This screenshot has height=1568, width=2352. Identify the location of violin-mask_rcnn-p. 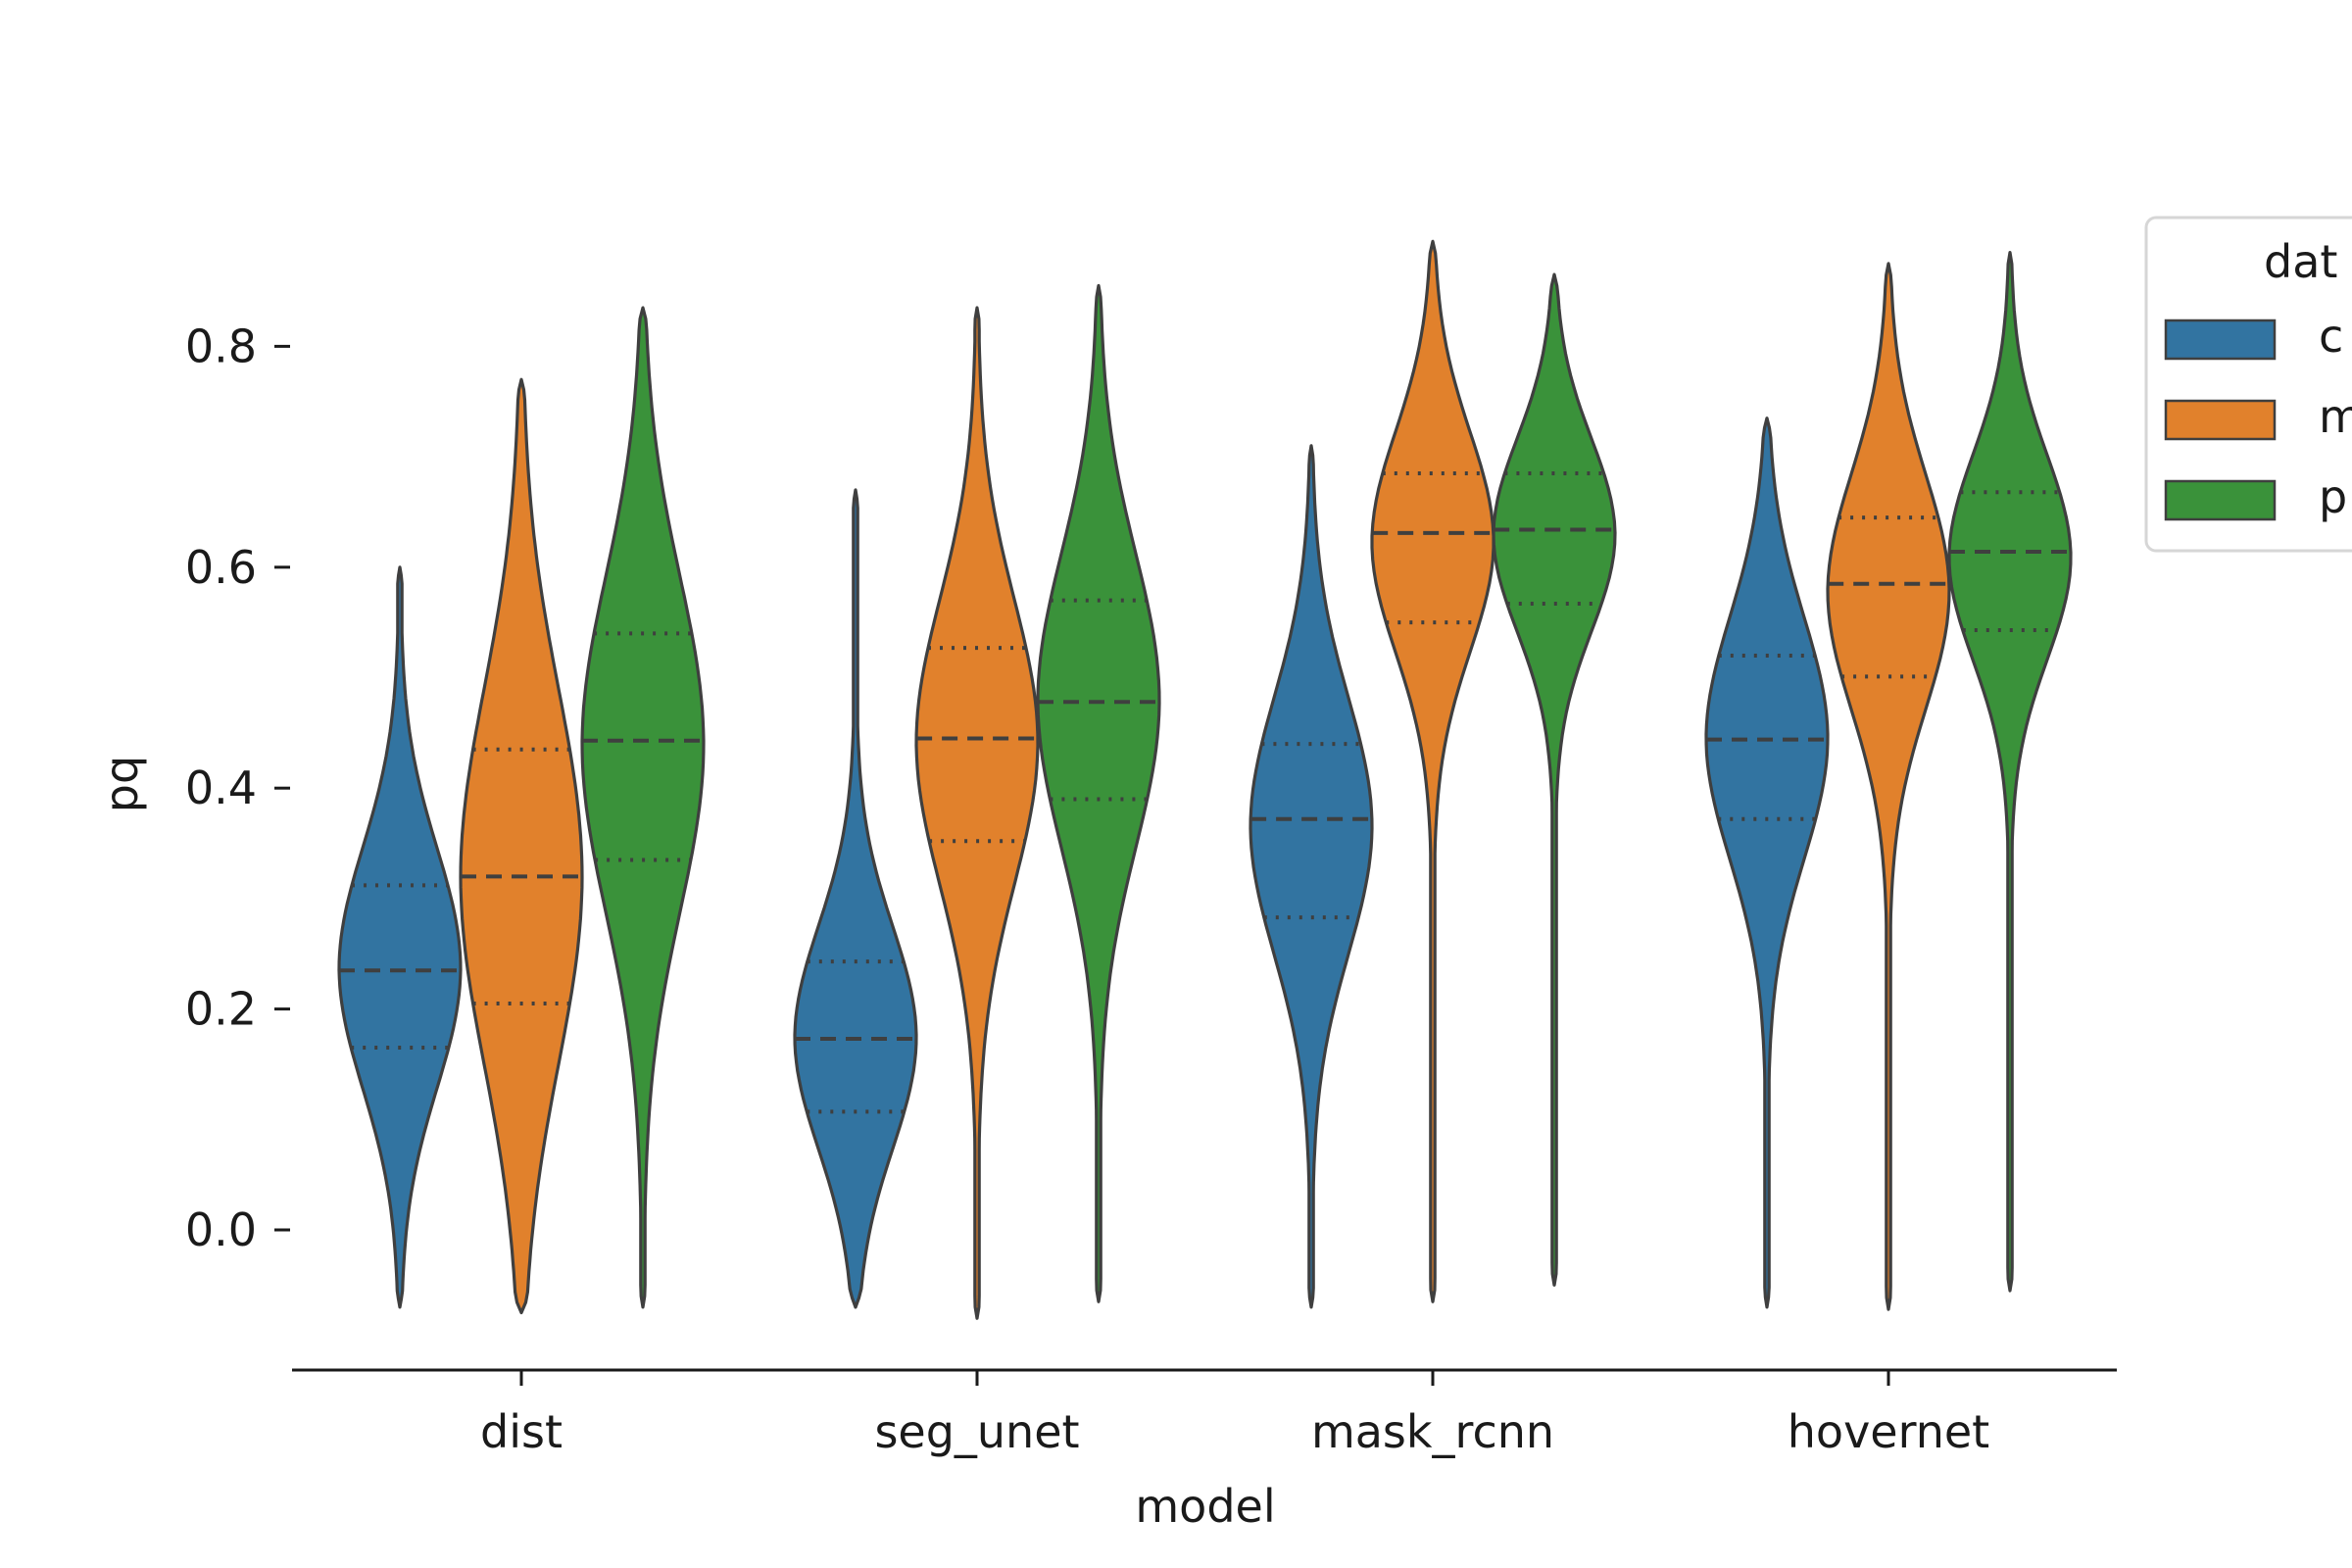
(1554, 779).